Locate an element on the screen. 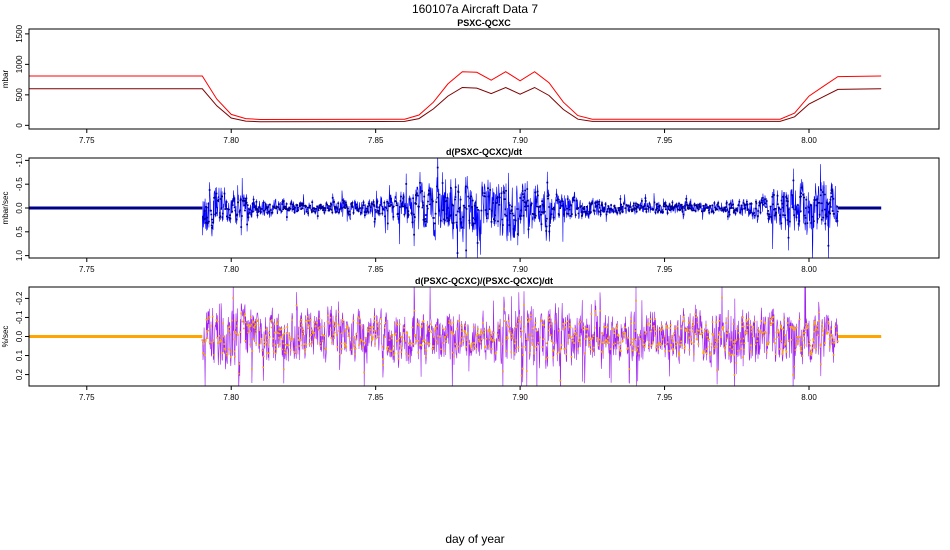 This screenshot has width=950, height=550. y-tick-label: 1000 is located at coordinates (19, 64).